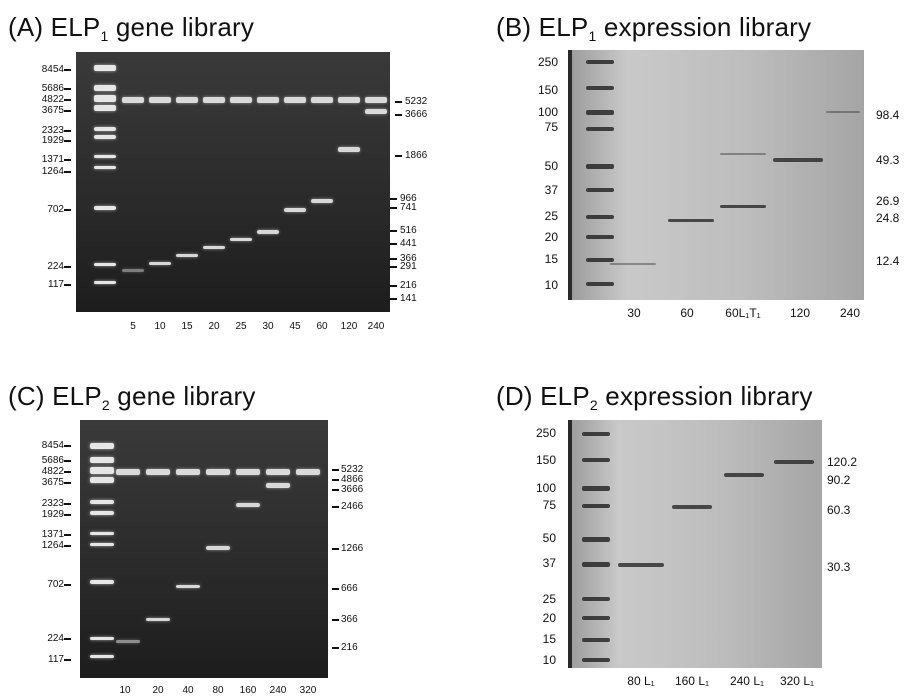  I want to click on size-marker: 441, so click(408, 243).